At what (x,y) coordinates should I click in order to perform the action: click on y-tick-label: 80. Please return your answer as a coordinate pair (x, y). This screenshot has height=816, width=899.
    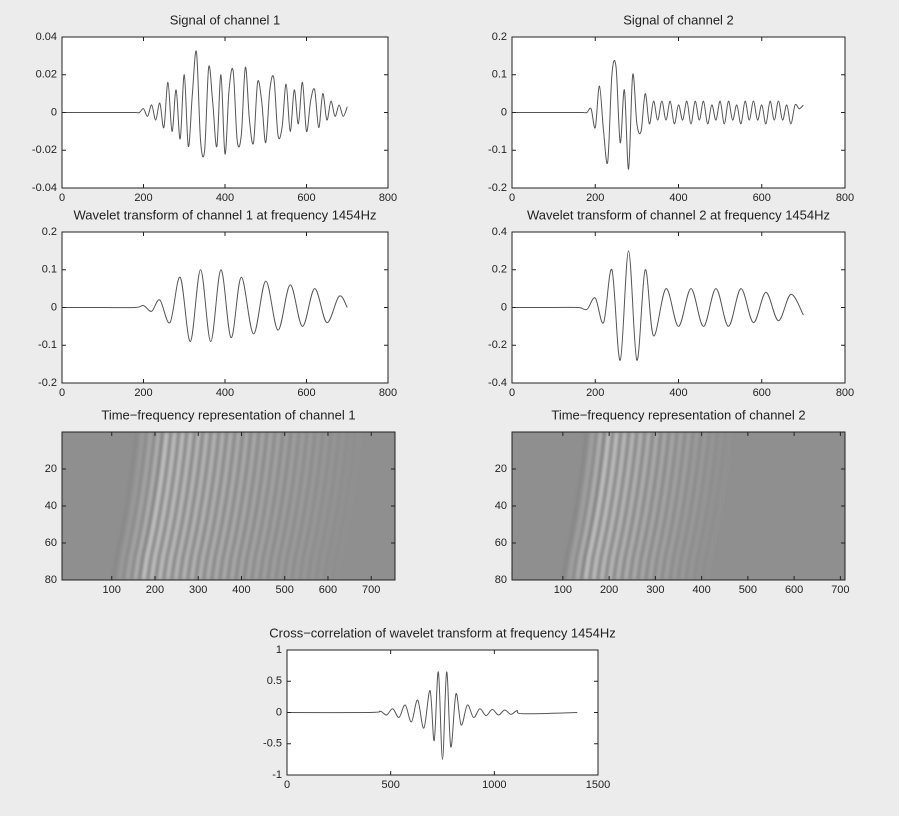
    Looking at the image, I should click on (51, 580).